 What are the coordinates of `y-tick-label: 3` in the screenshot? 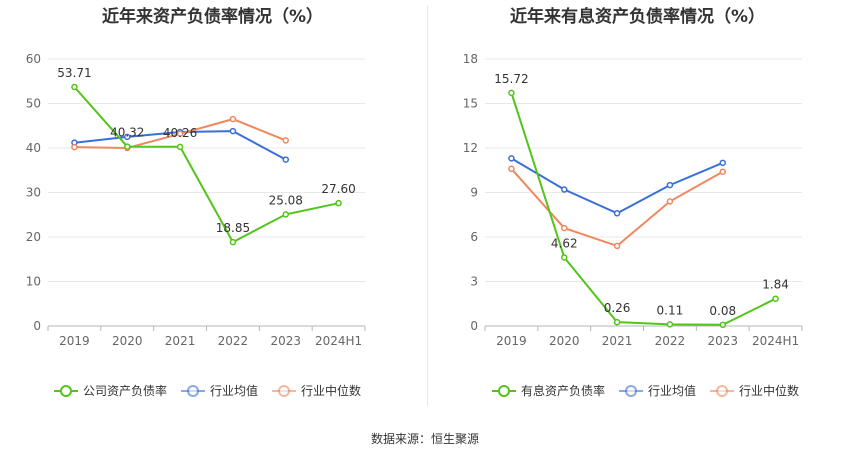 It's located at (474, 282).